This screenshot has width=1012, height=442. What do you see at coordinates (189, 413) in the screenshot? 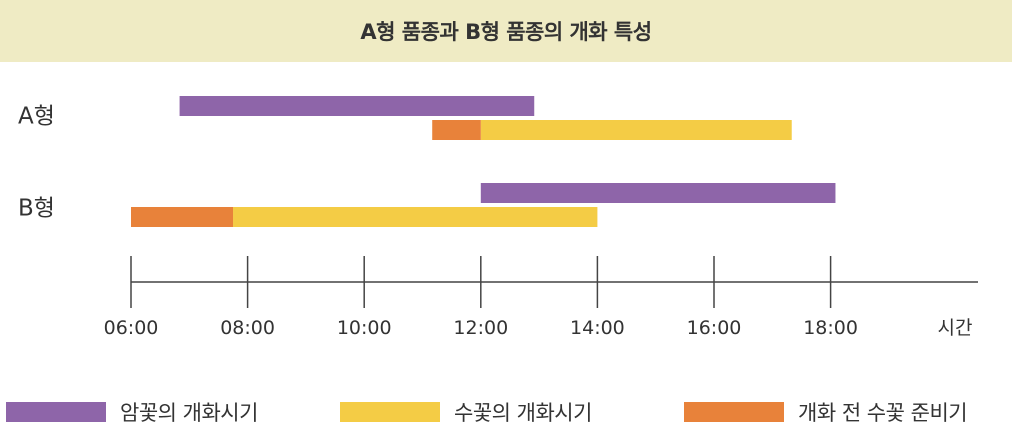
I see `legend-label-female: 암꽃의 개화시기` at bounding box center [189, 413].